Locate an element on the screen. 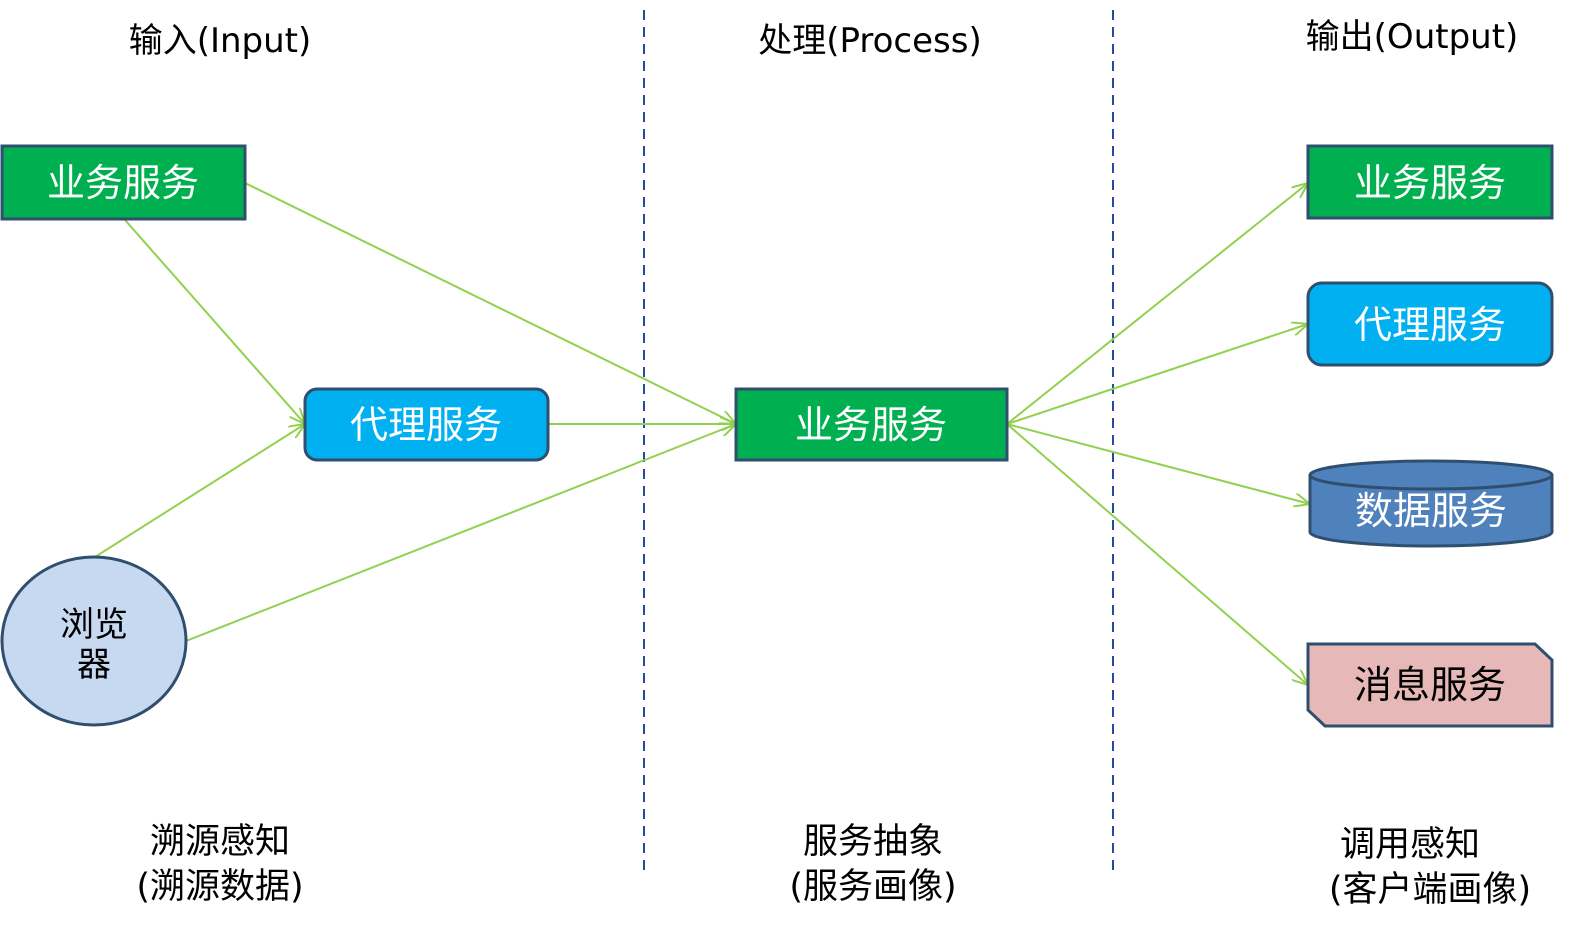  process-caption-line2: (服务画像) is located at coordinates (872, 887).